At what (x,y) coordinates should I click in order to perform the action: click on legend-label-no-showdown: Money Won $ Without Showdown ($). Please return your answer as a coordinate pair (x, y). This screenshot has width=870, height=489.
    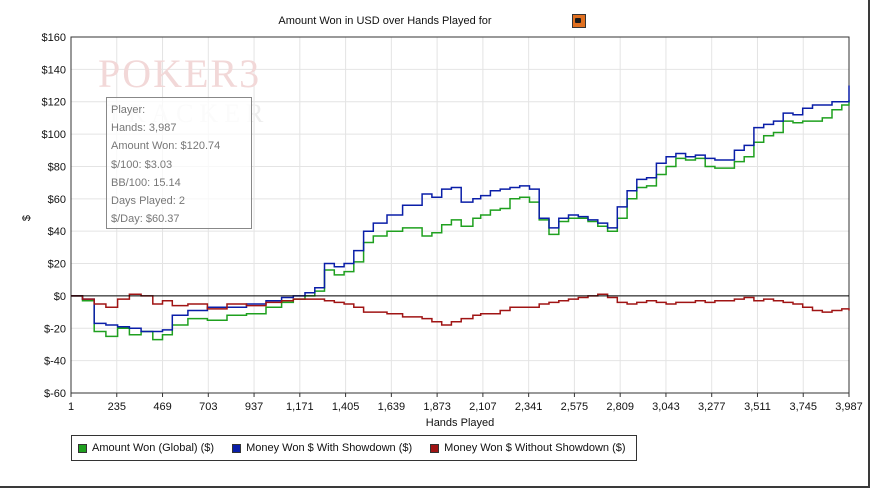
    Looking at the image, I should click on (535, 448).